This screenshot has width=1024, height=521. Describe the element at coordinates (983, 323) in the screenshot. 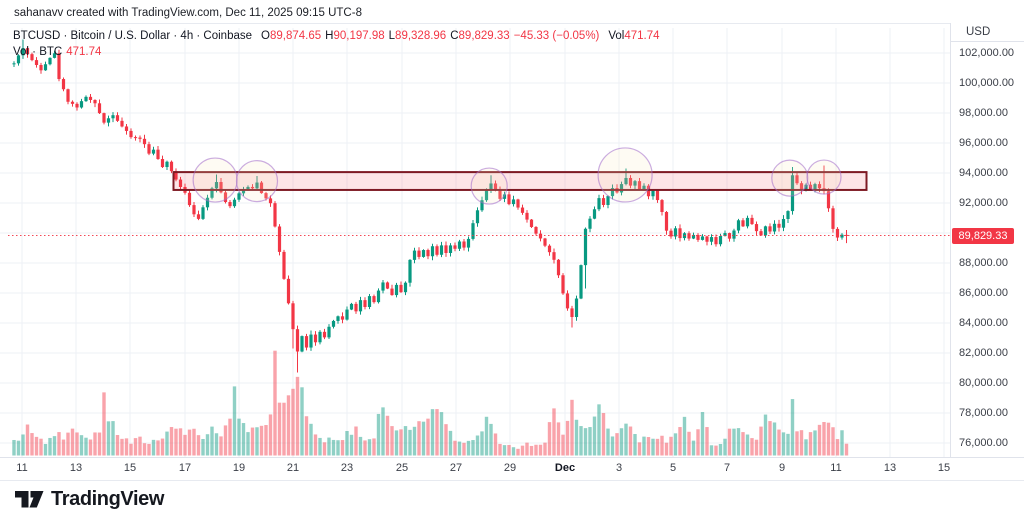

I see `price-tick-label: 84,000.00` at that location.